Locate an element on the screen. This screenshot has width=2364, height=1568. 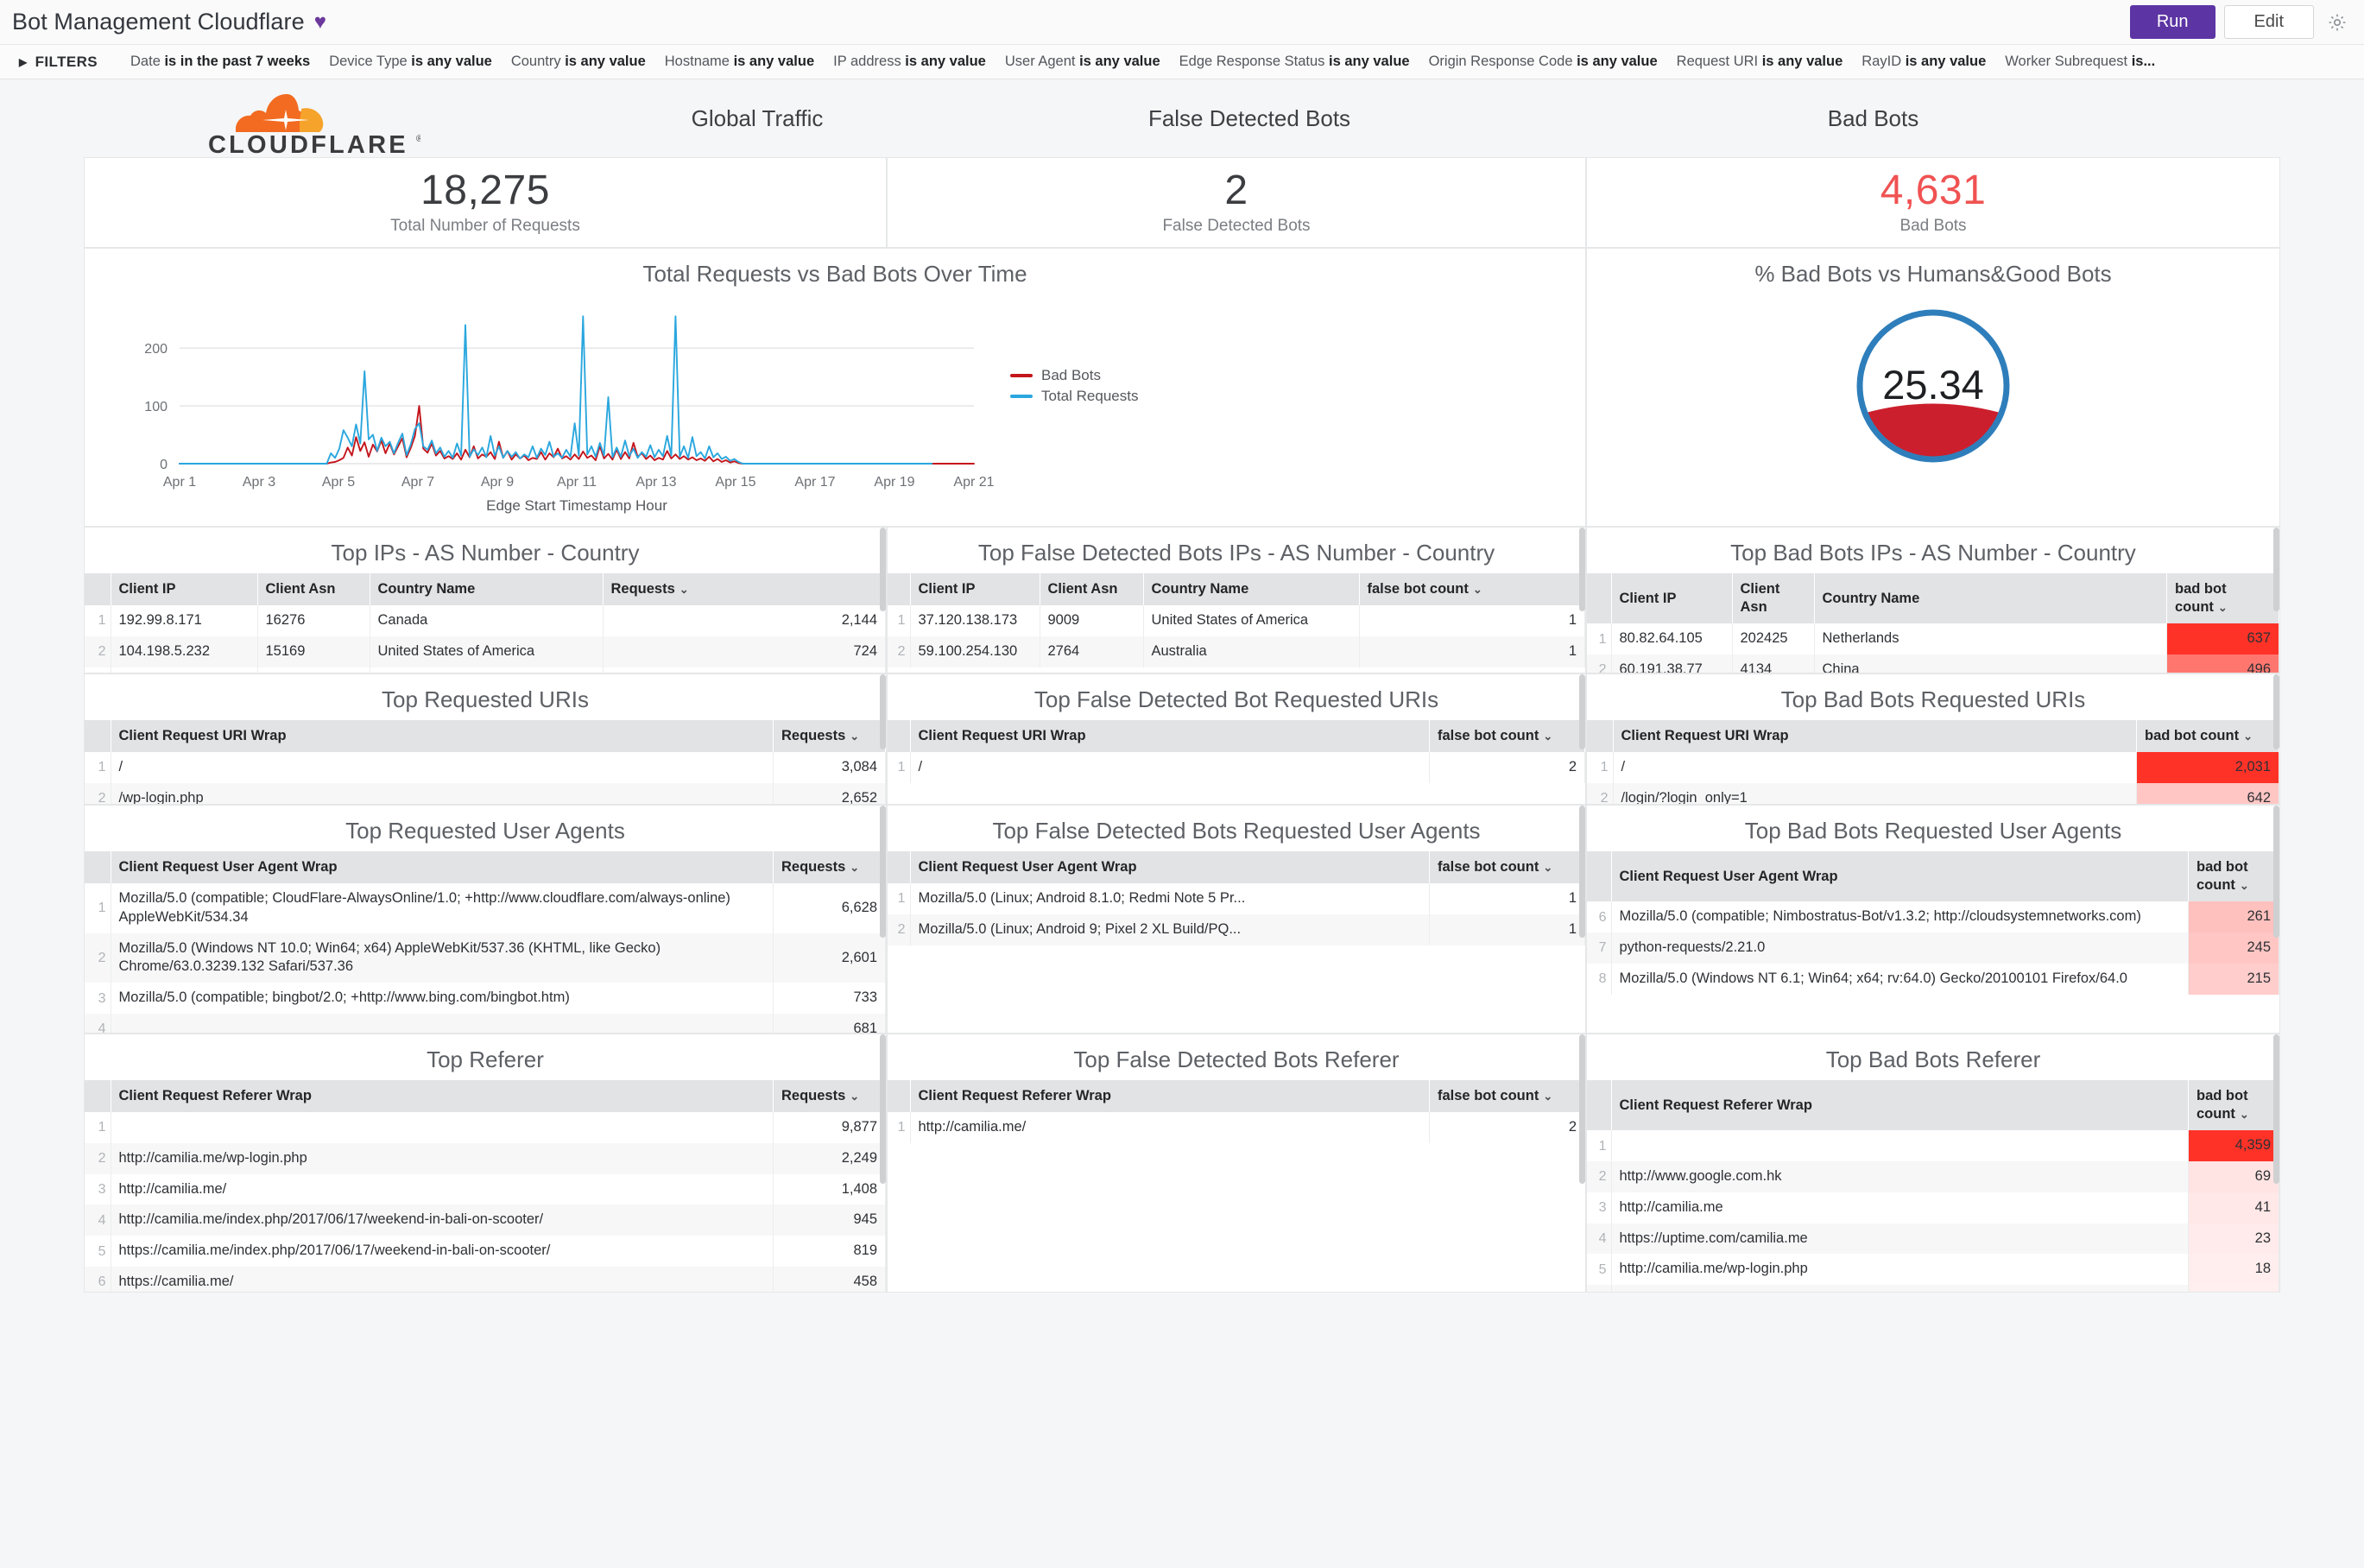
filter-chip-3: Hostname is any value is located at coordinates (739, 62).